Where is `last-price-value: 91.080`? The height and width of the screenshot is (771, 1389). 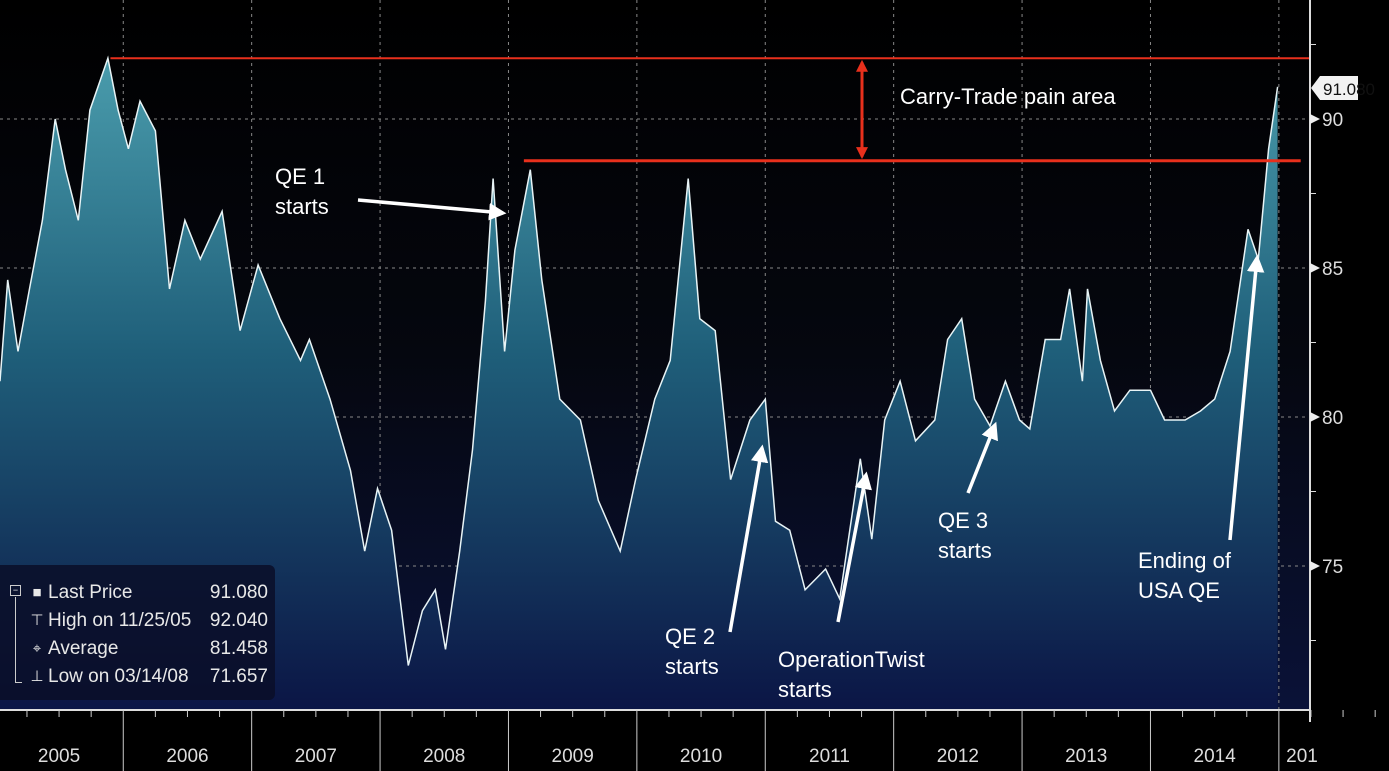
last-price-value: 91.080 is located at coordinates (1349, 89).